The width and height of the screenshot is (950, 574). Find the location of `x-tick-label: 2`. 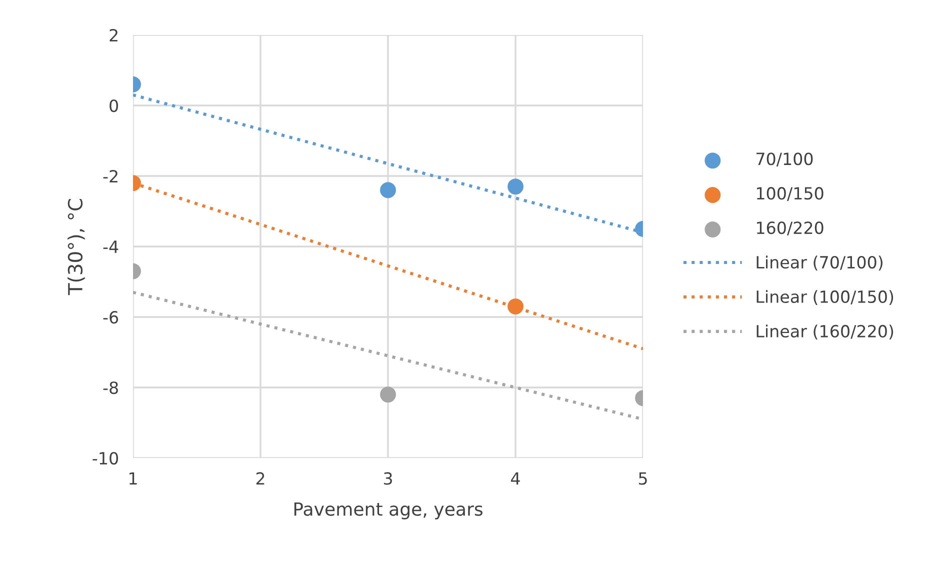

x-tick-label: 2 is located at coordinates (260, 478).